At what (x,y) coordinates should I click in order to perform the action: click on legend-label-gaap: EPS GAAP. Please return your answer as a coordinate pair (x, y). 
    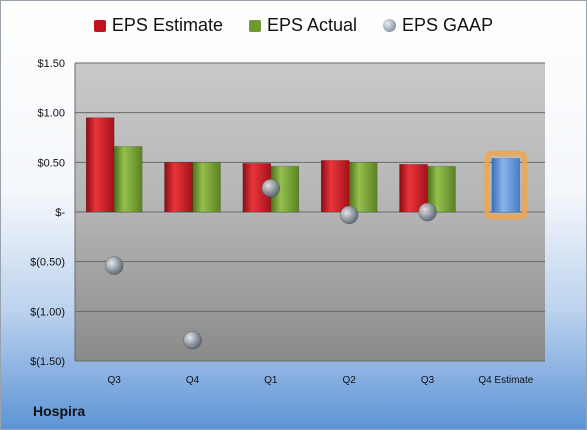
    Looking at the image, I should click on (448, 25).